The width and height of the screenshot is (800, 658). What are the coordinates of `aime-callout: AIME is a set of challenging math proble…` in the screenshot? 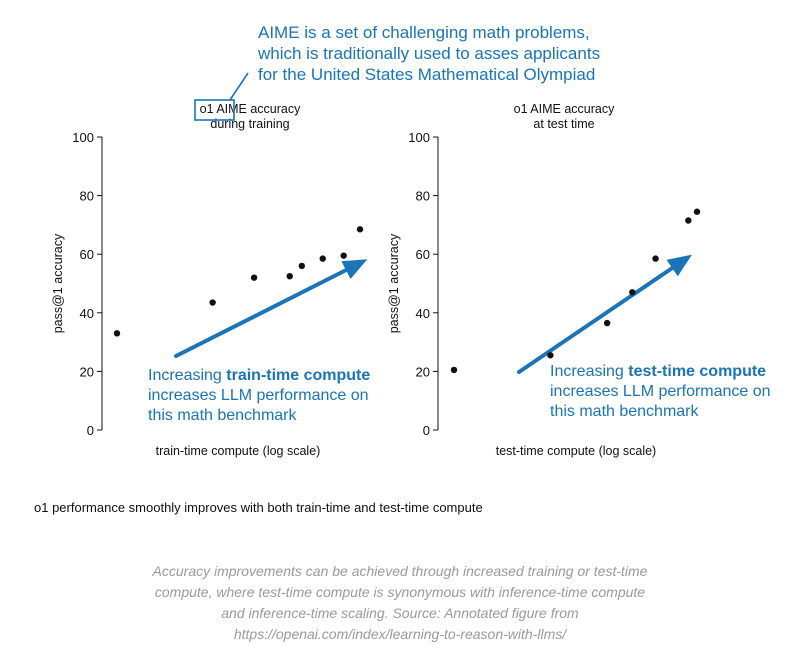 It's located at (473, 53).